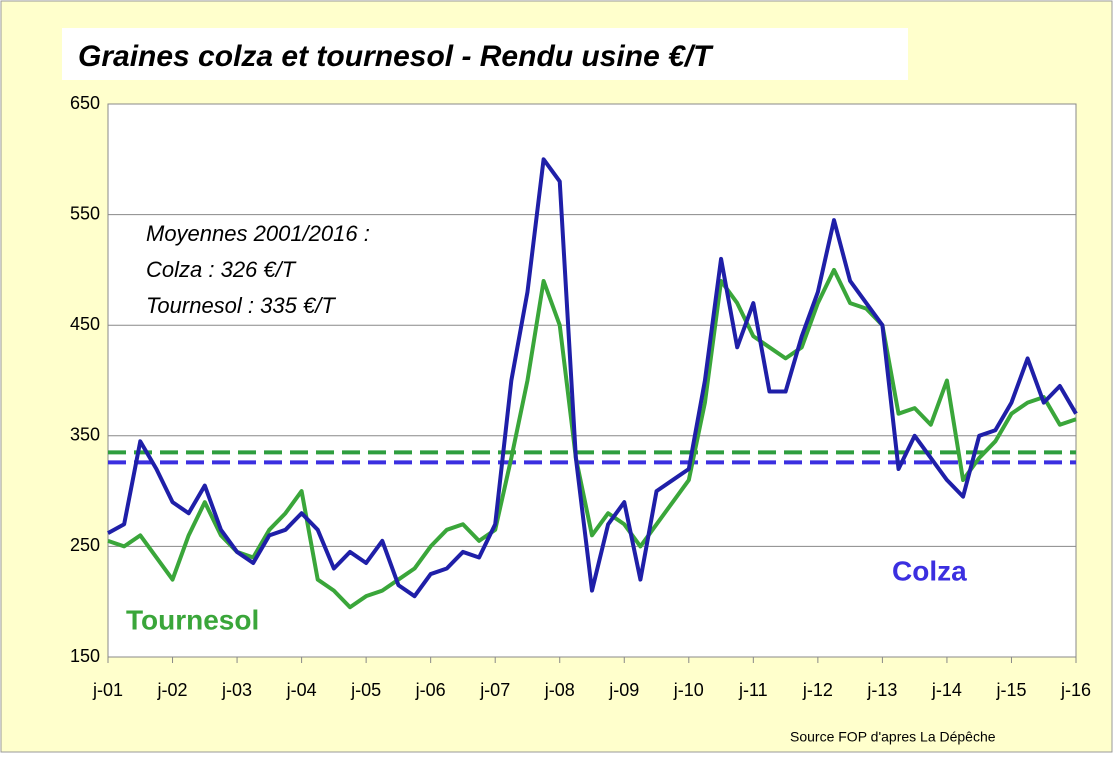  Describe the element at coordinates (494, 690) in the screenshot. I see `x-tick-label: j-07` at that location.